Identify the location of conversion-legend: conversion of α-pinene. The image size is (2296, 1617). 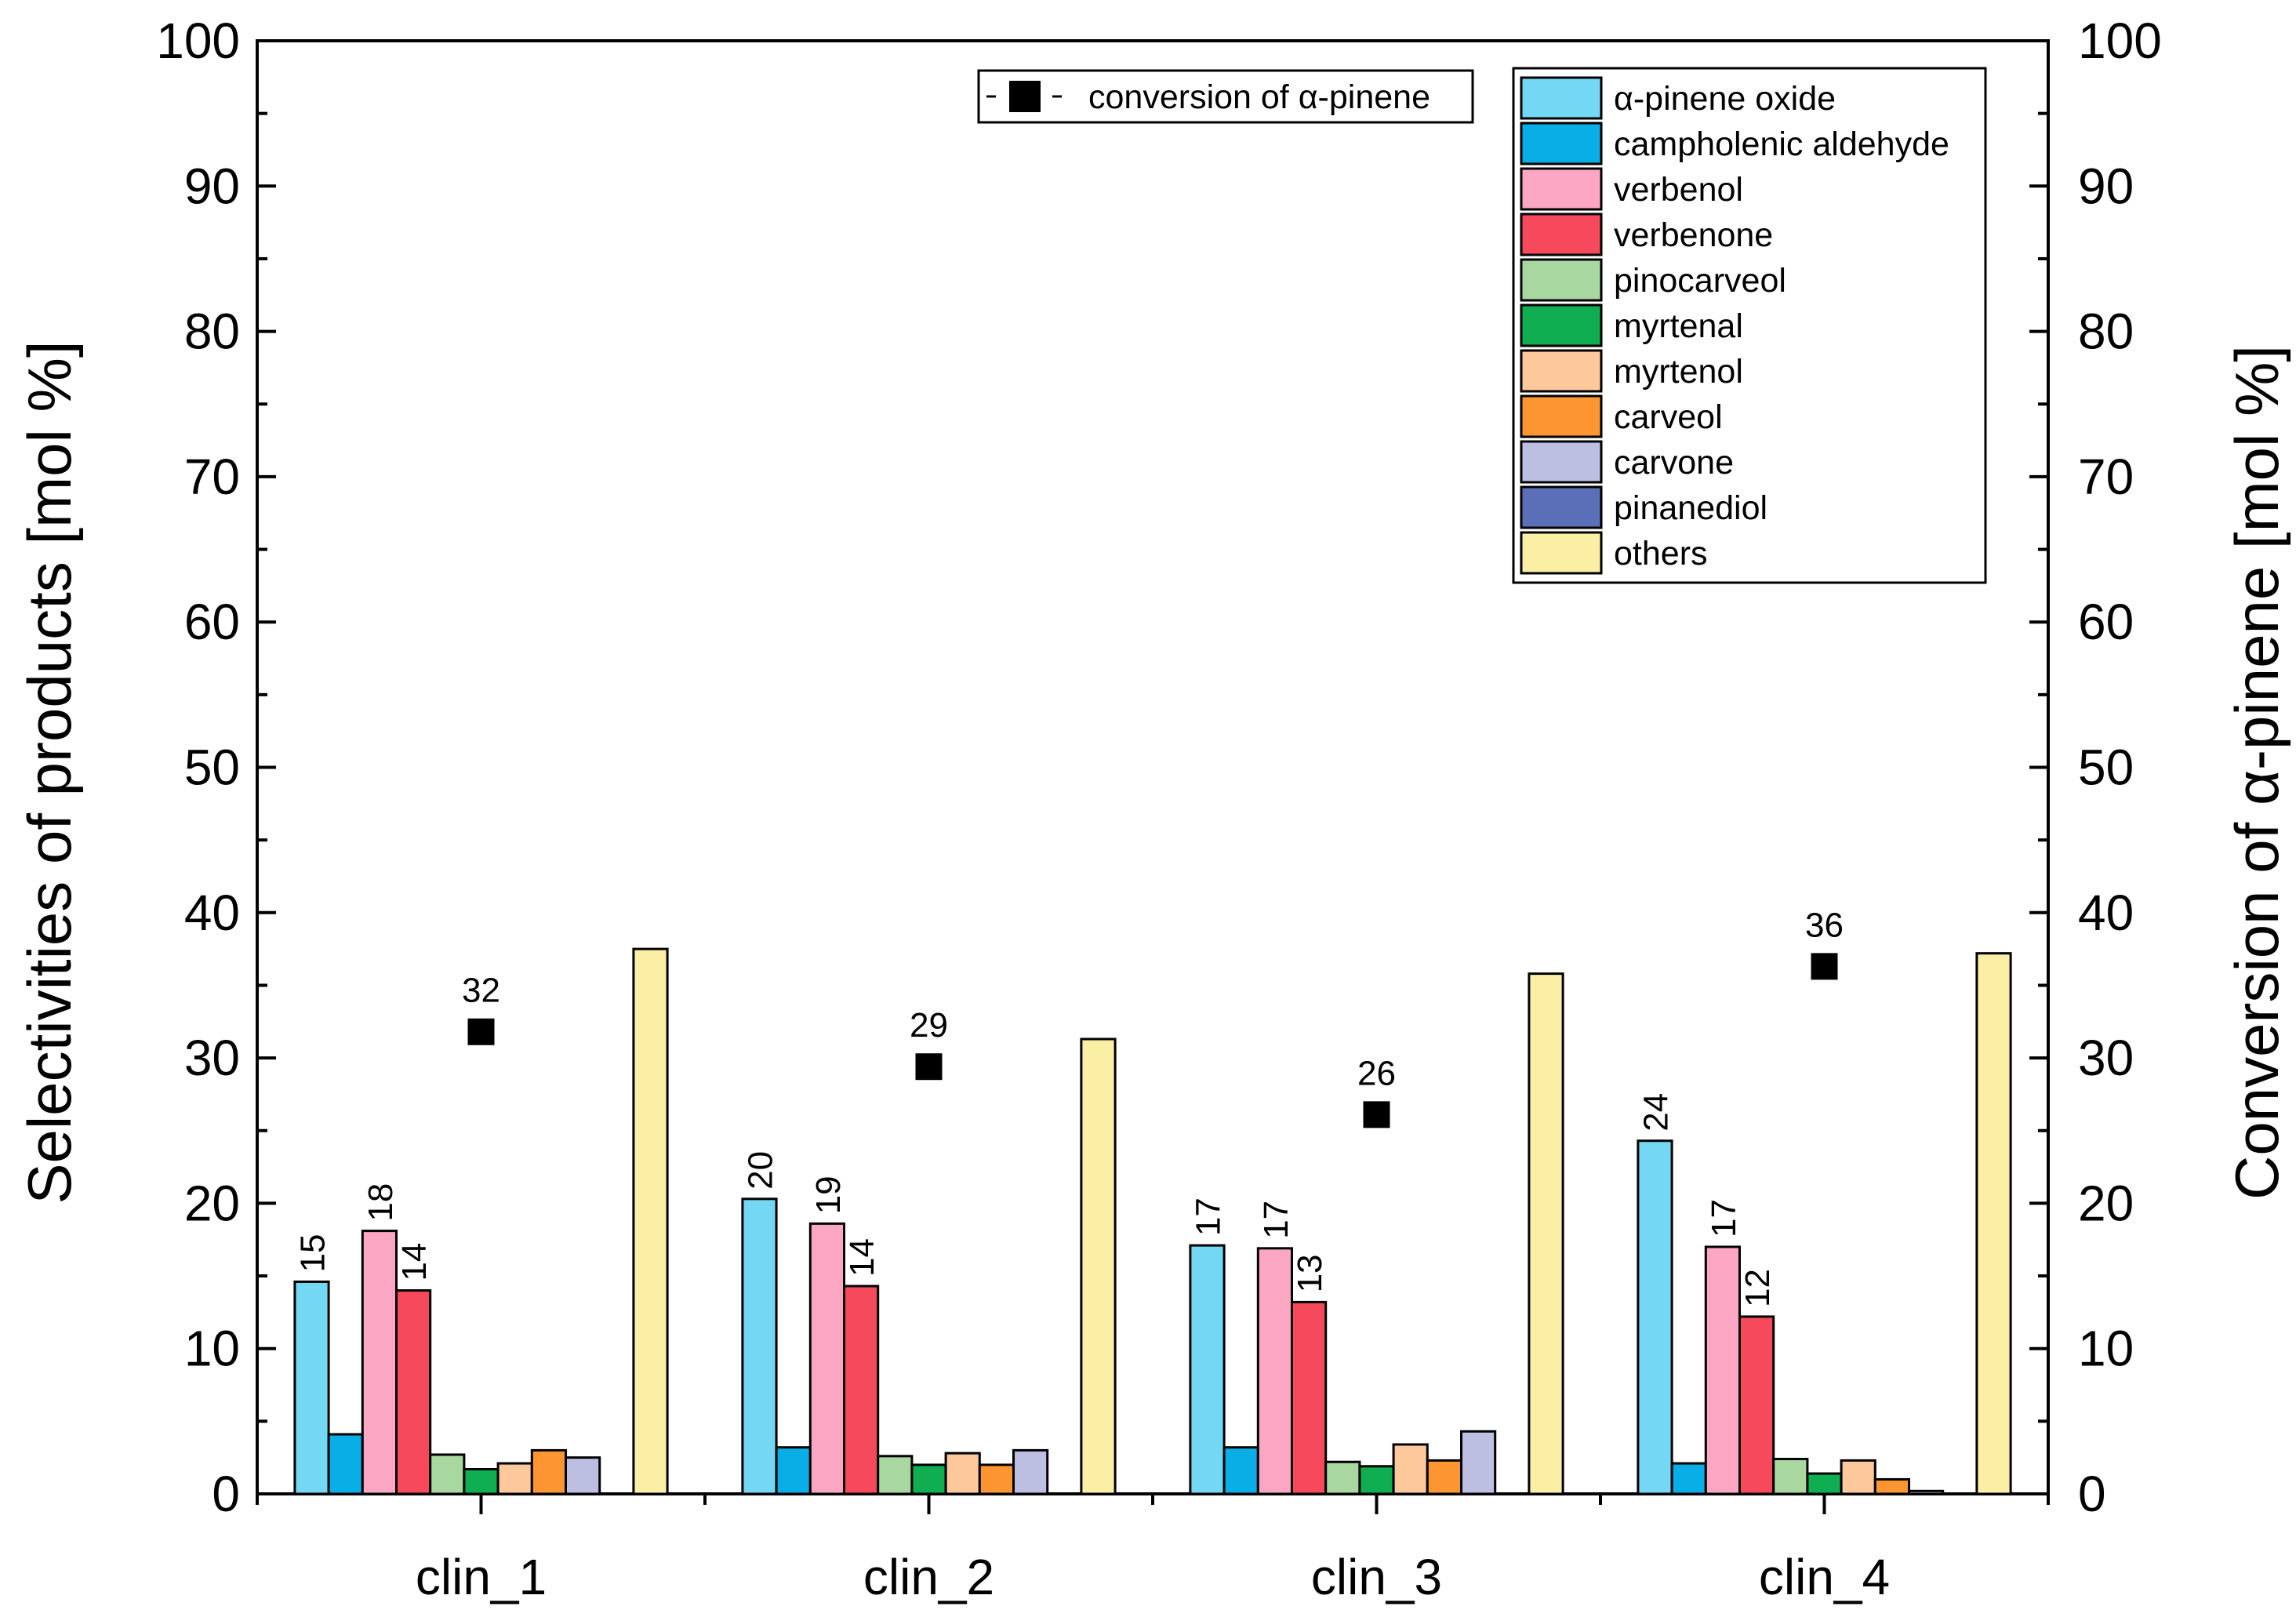
(1225, 96).